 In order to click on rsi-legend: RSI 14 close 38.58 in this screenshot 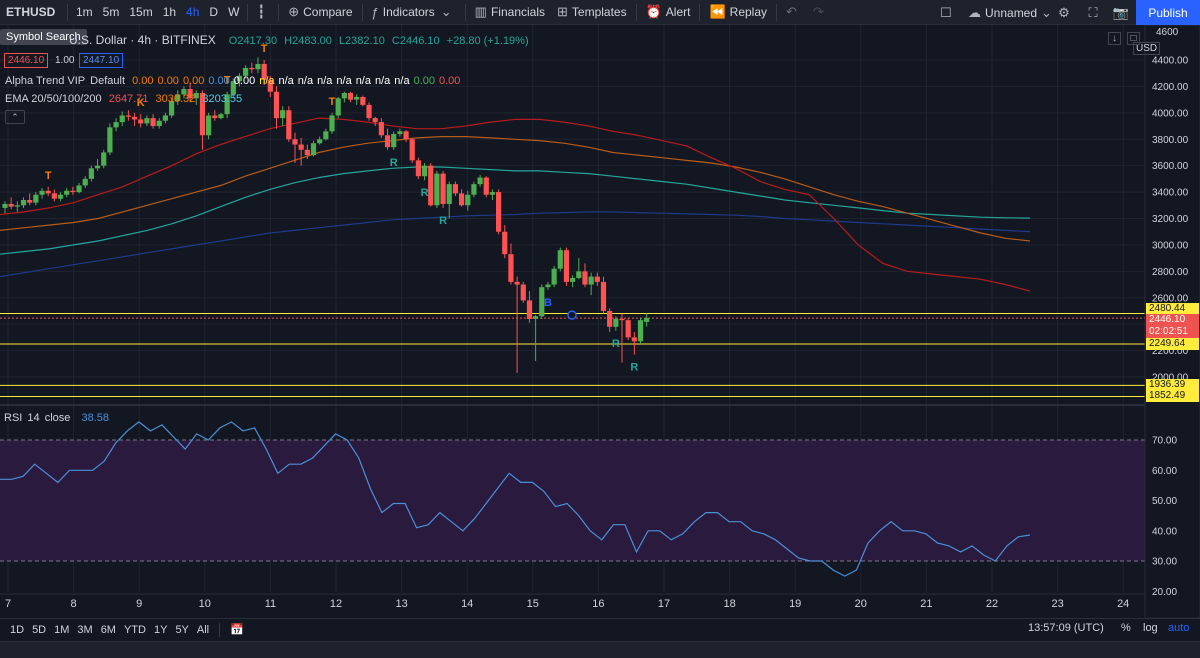, I will do `click(58, 418)`.